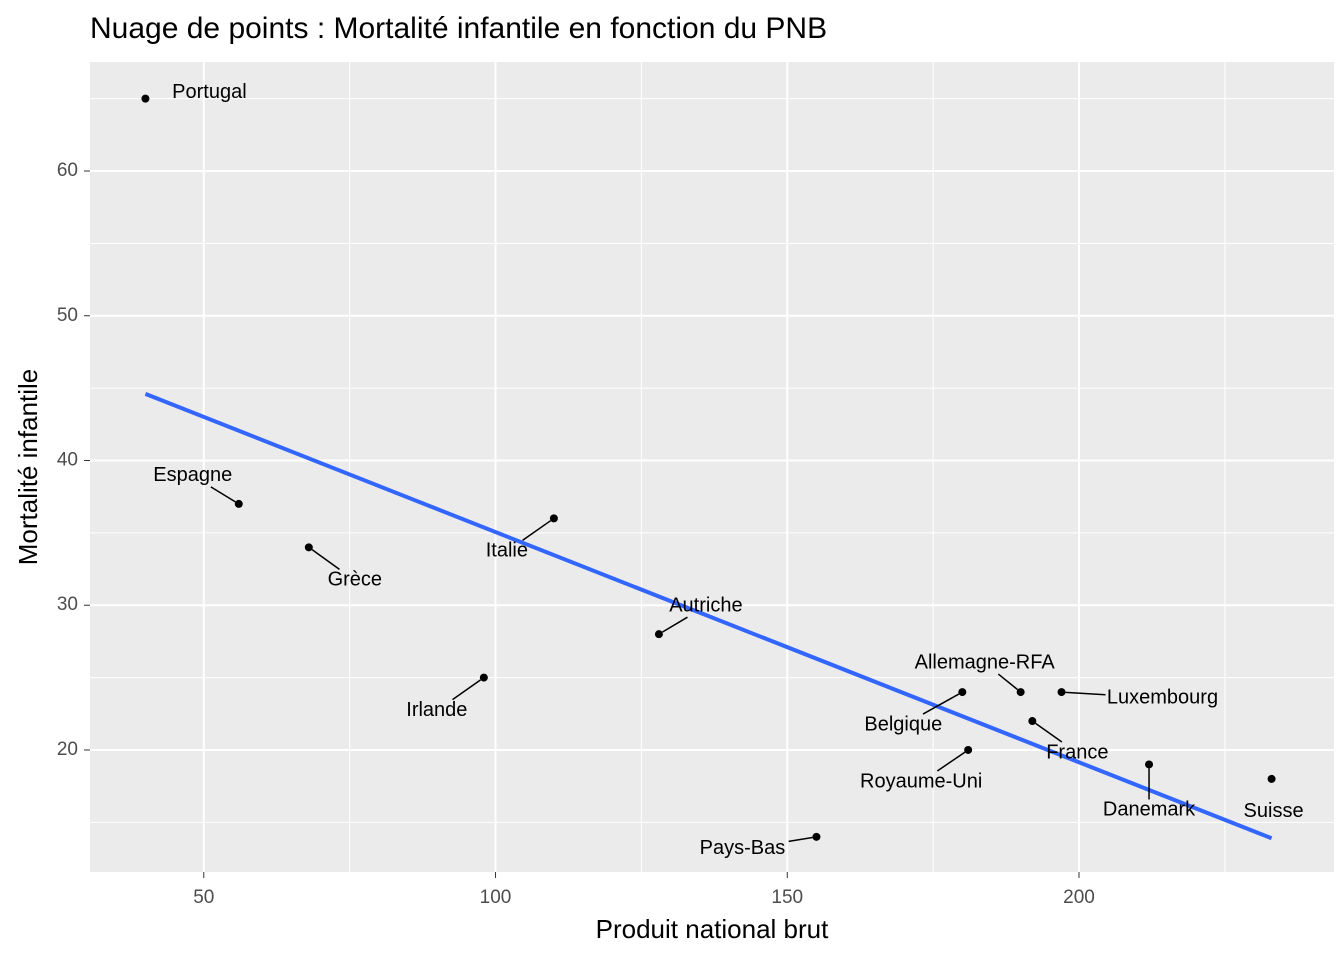 This screenshot has width=1344, height=960. What do you see at coordinates (743, 848) in the screenshot?
I see `point-label: Pays-Bas` at bounding box center [743, 848].